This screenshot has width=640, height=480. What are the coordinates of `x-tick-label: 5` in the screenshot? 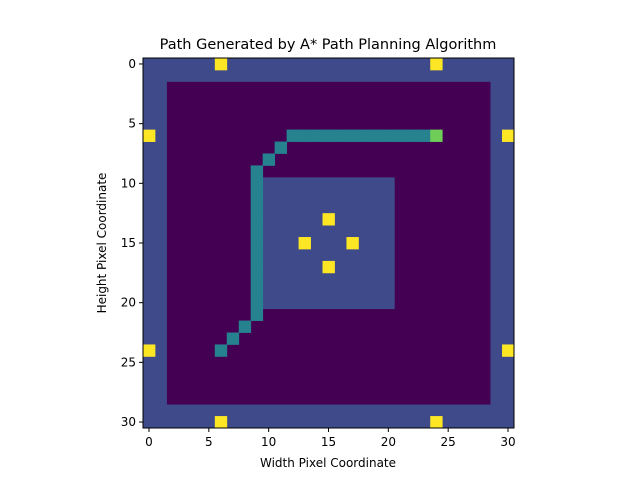 It's located at (209, 442).